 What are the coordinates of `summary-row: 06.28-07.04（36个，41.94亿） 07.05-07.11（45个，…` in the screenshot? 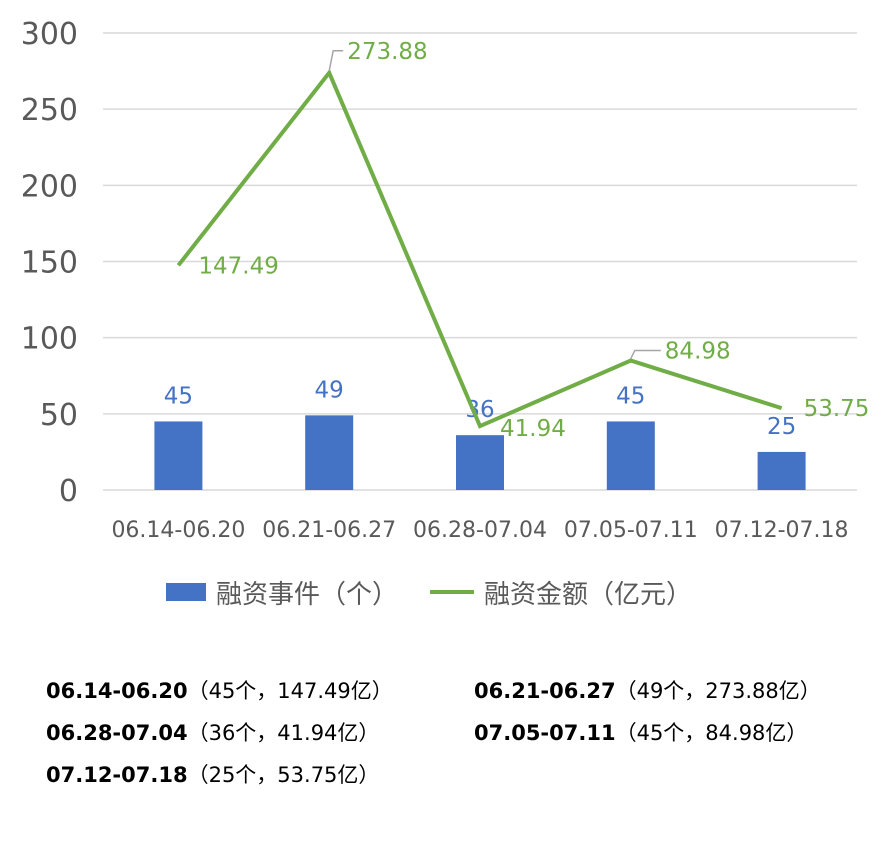 It's located at (456, 733).